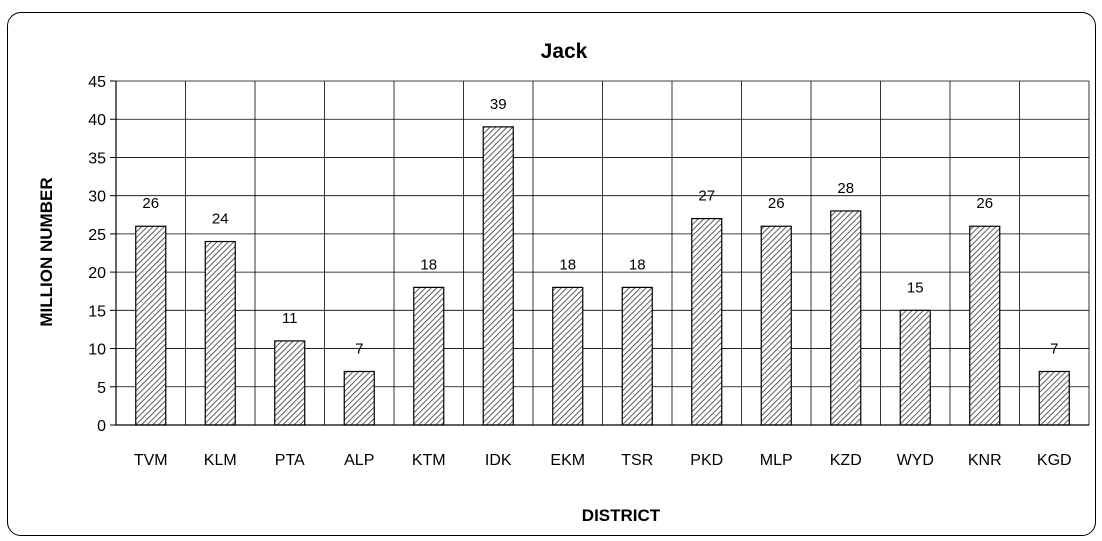 Image resolution: width=1102 pixels, height=541 pixels. I want to click on data-label-kgd: 7, so click(1054, 348).